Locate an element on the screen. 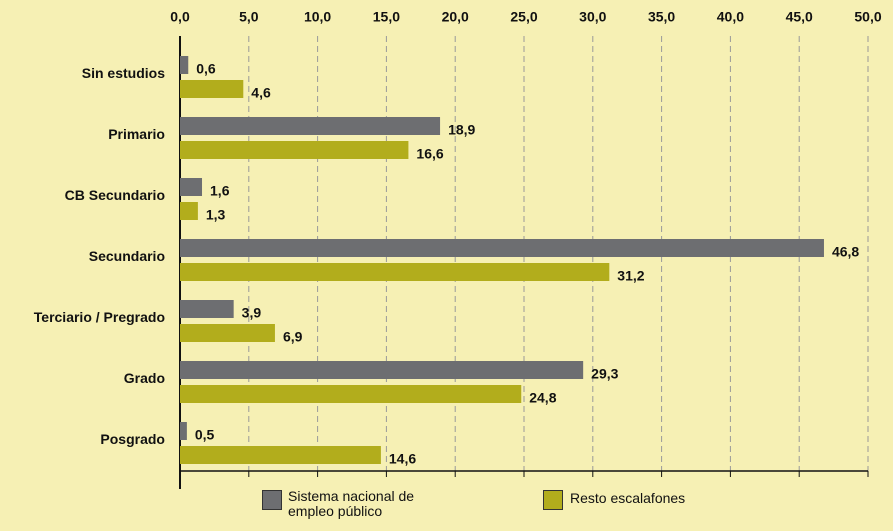  data-label: 4,6 is located at coordinates (261, 93).